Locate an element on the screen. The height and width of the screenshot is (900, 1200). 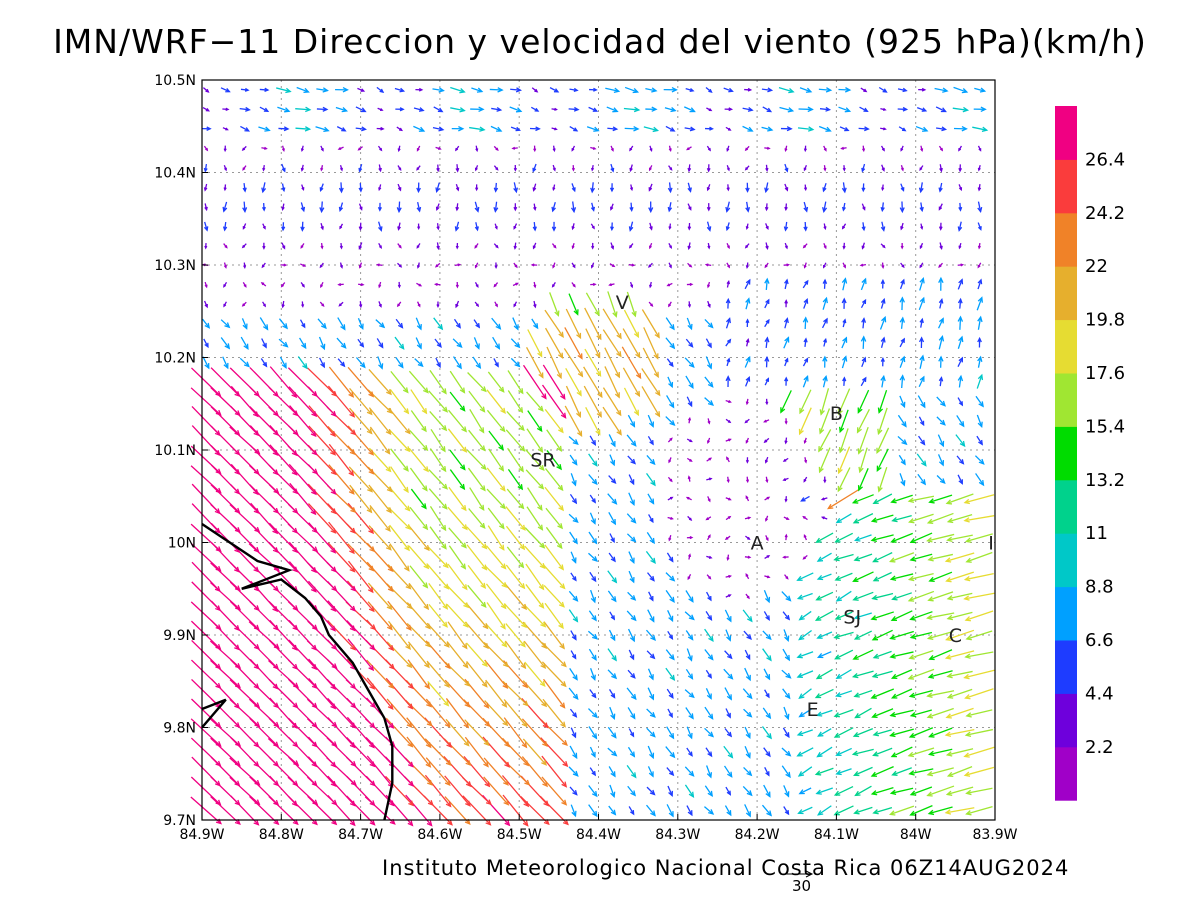
lat-tick-label: 10.3N is located at coordinates (175, 266).